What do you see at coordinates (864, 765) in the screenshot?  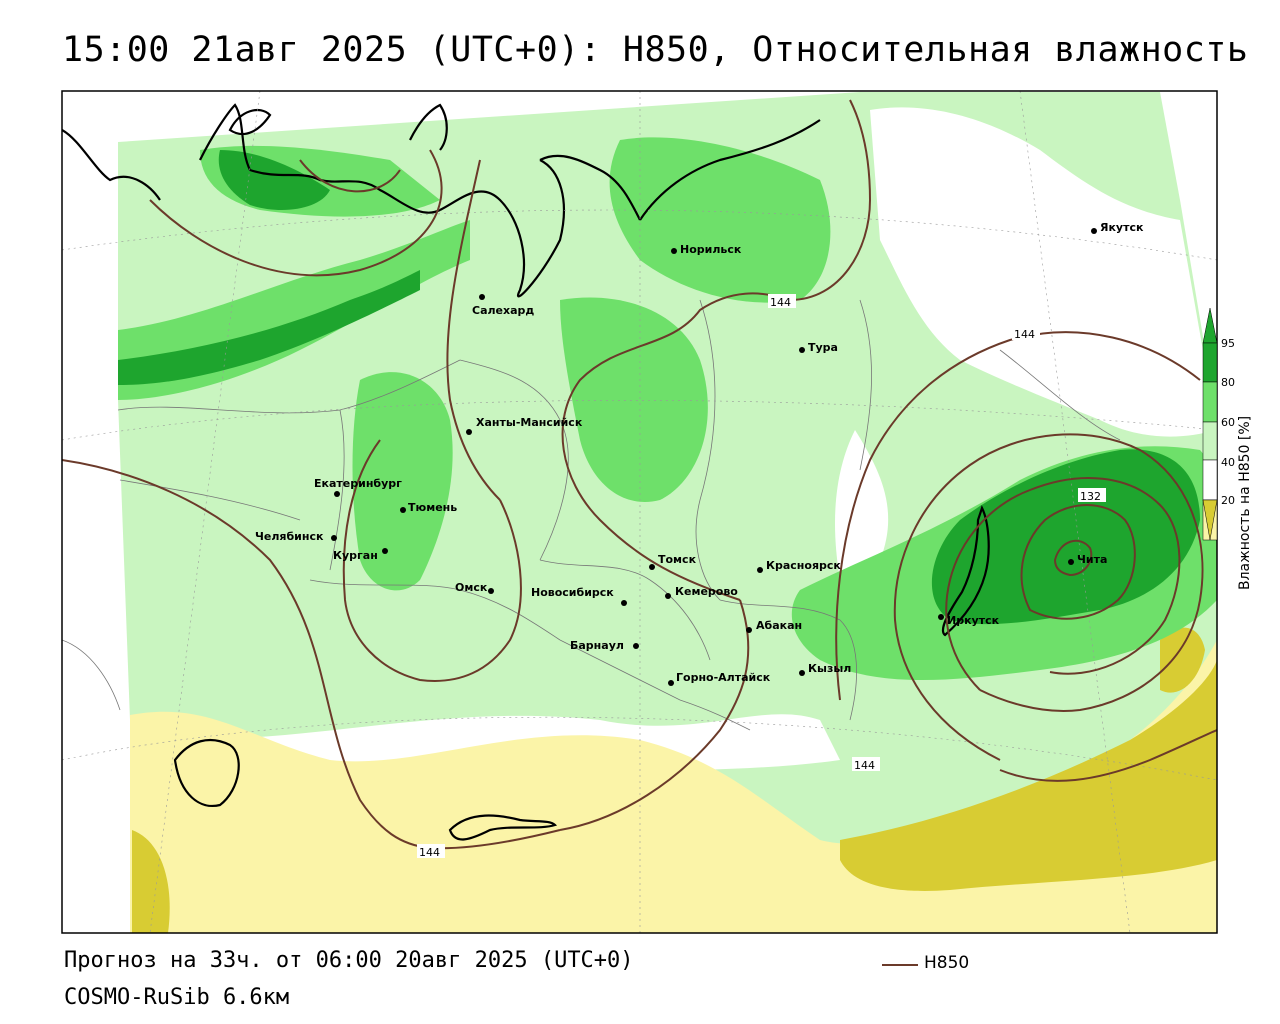 I see `isoline-label-4: 144` at bounding box center [864, 765].